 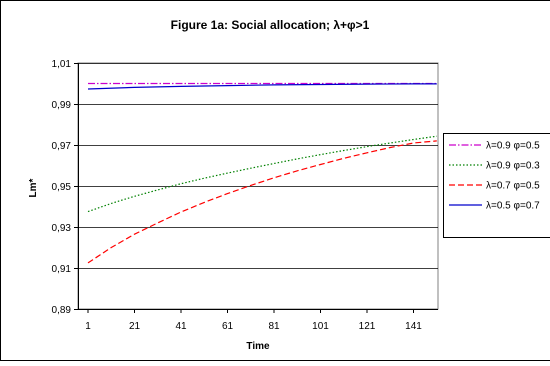 I want to click on legend-label-1: λ=0.9 φ=0.5, so click(x=513, y=146).